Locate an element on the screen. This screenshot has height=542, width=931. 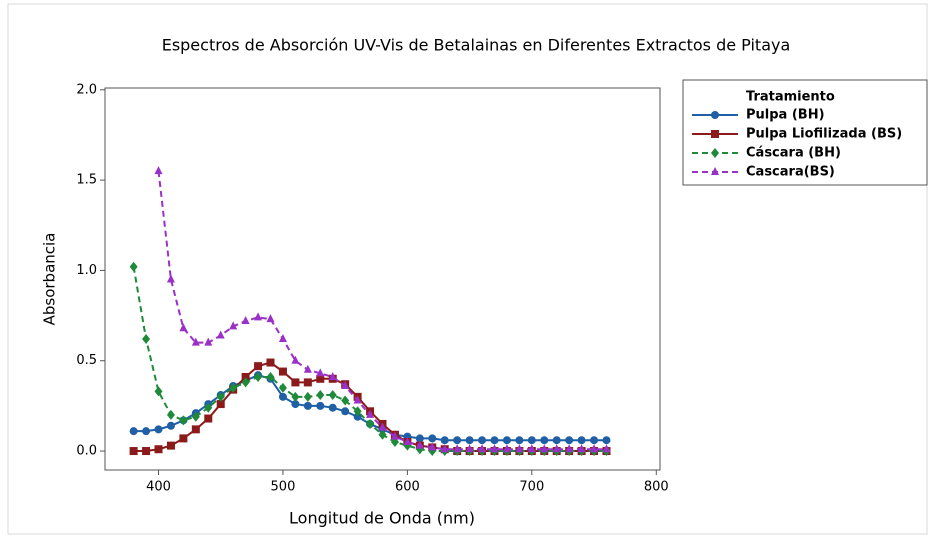
x-axis-label: Longitud de Onda (nm) is located at coordinates (382, 518).